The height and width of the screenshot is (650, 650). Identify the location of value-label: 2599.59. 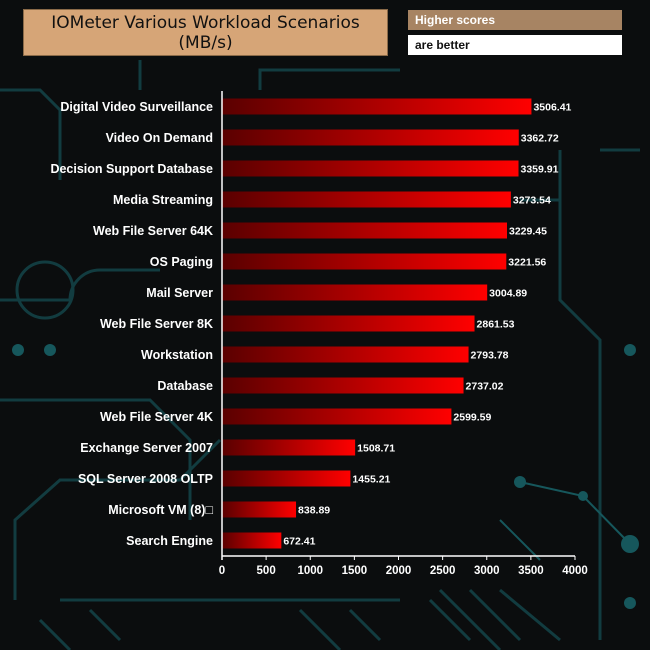
(472, 418).